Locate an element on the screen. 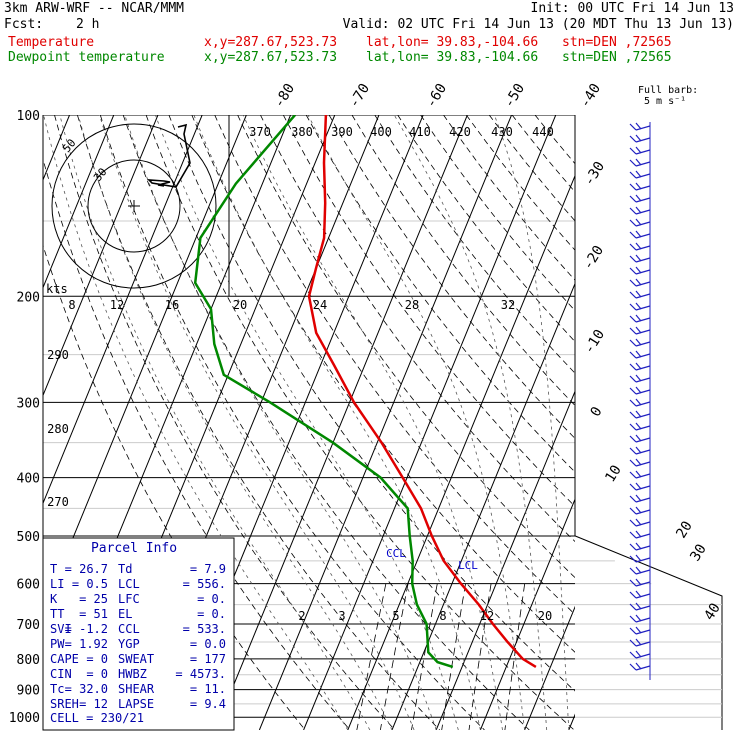 This screenshot has height=740, width=740. wind-barbs: Full barb:5 m s⁻¹ is located at coordinates (663, 382).